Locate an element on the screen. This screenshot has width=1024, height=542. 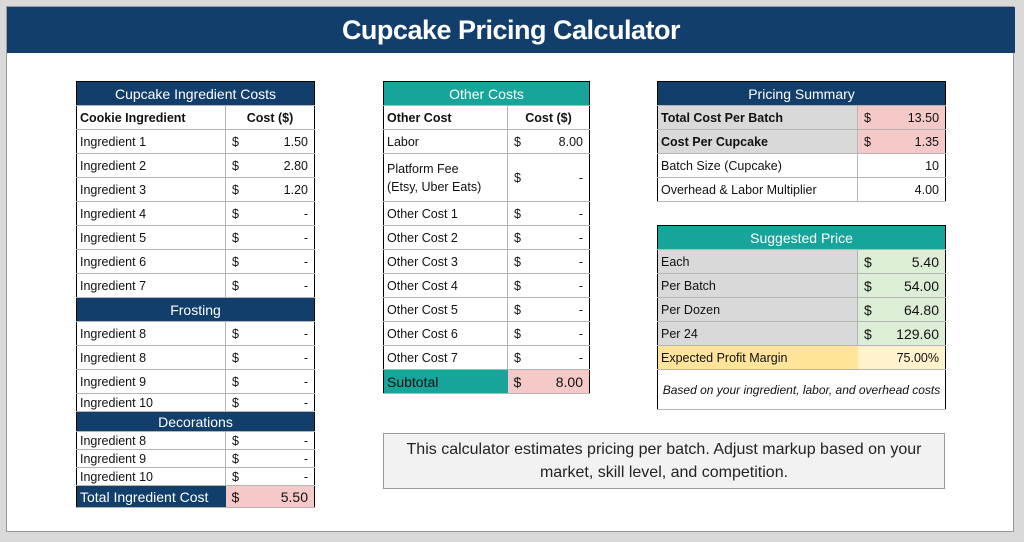
profit-margin-input: 75.00% is located at coordinates (901, 357).